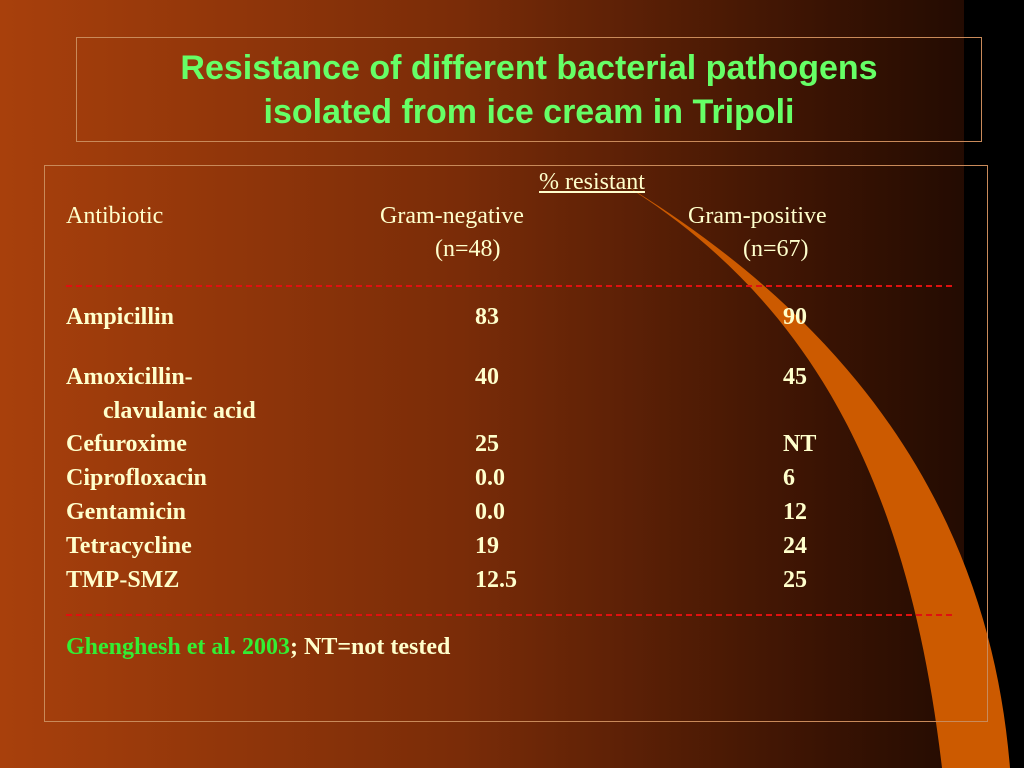 The width and height of the screenshot is (1024, 768). Describe the element at coordinates (795, 377) in the screenshot. I see `cell-value: 45` at that location.